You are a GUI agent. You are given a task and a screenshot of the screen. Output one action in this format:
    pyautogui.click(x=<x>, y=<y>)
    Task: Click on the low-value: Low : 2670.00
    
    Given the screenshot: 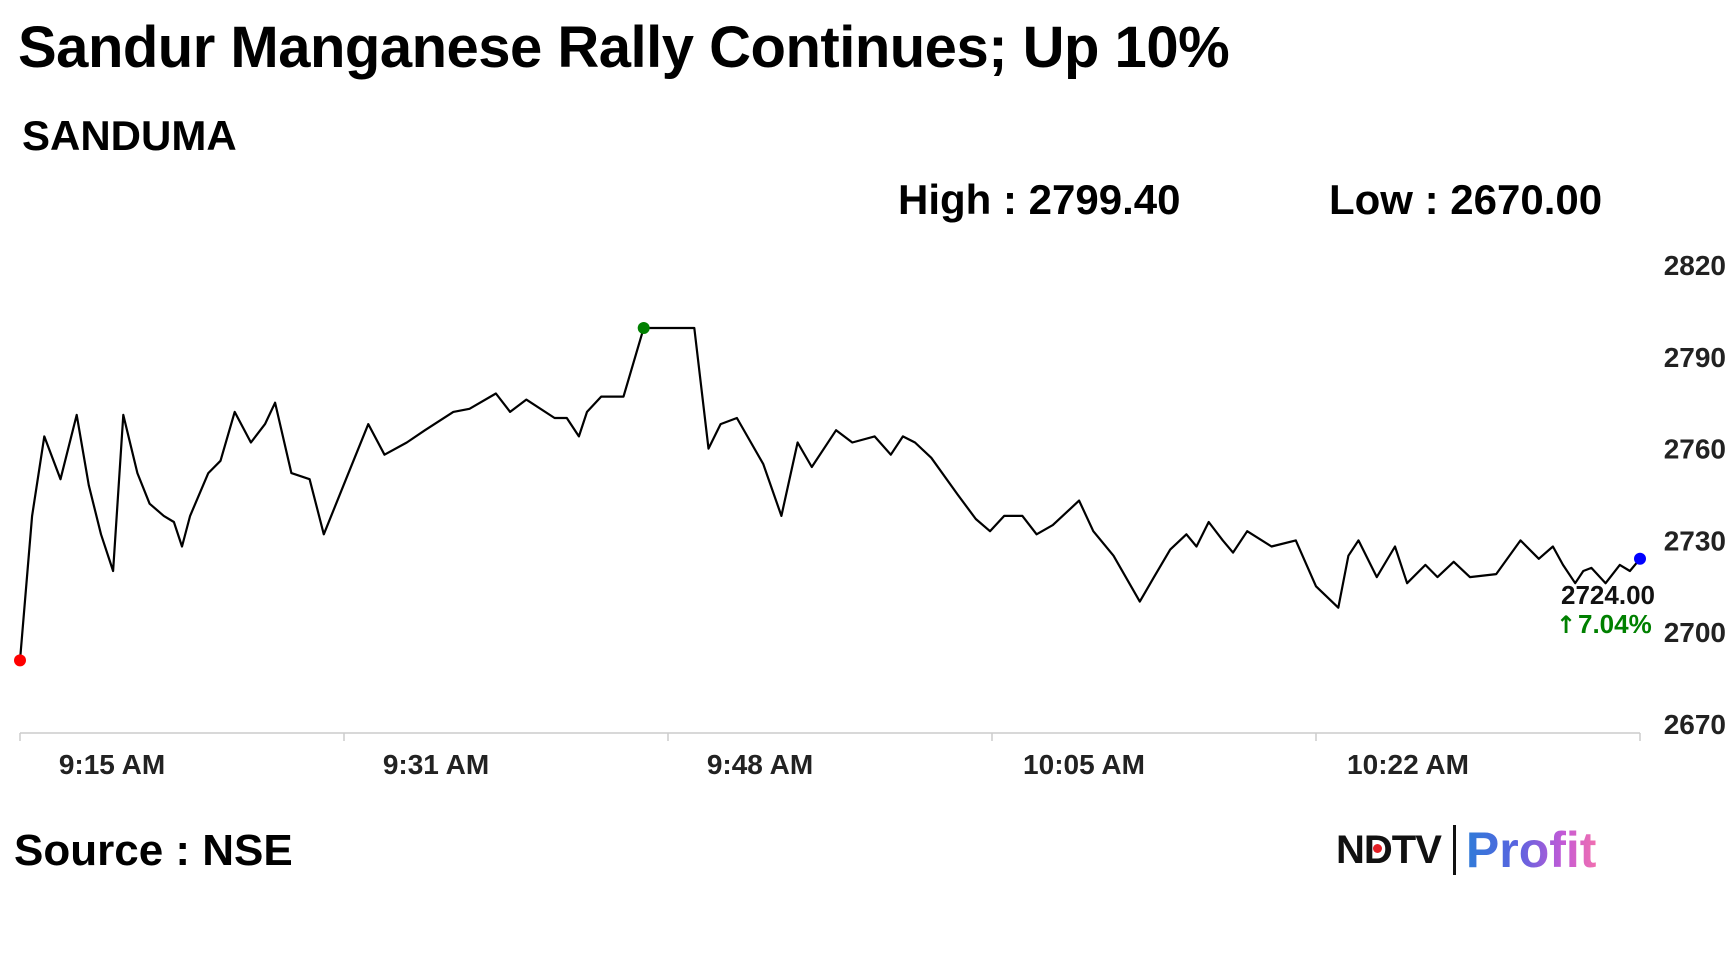 What is the action you would take?
    pyautogui.click(x=1466, y=199)
    